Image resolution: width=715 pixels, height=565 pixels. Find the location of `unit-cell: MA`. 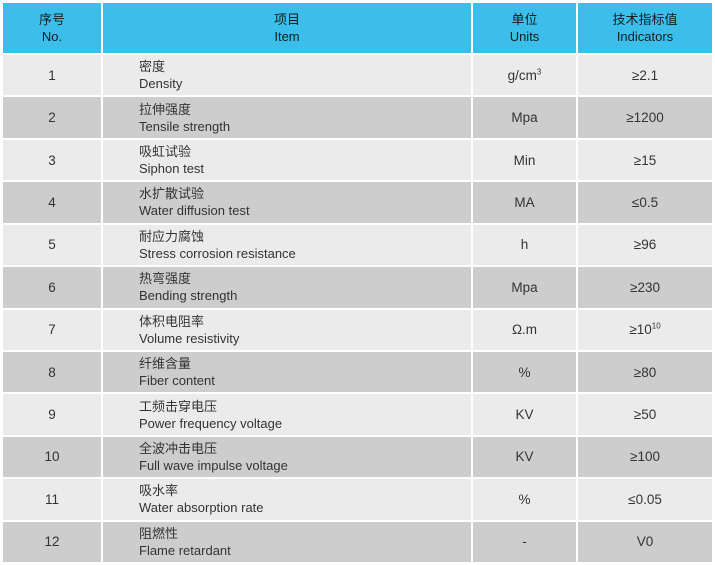

unit-cell: MA is located at coordinates (524, 202).